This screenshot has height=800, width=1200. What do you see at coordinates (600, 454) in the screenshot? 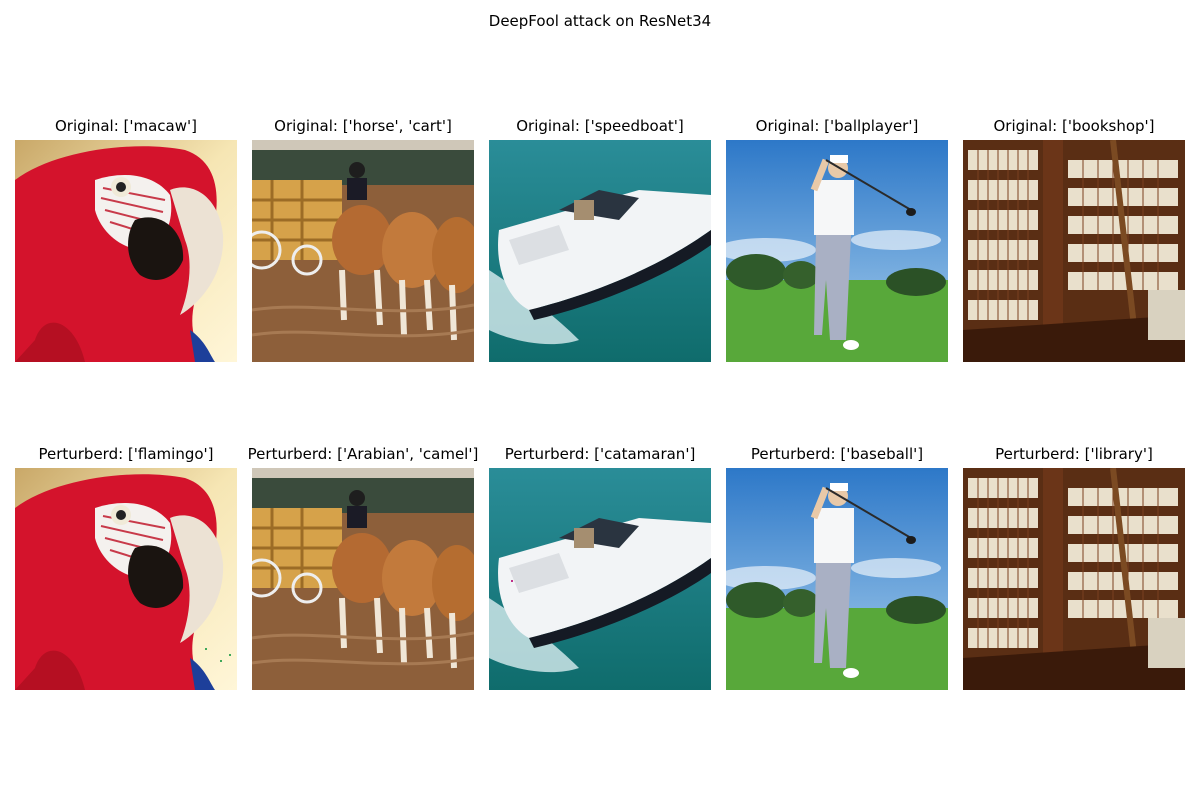
I see `panel-title: Perturberd: ['catamaran']` at bounding box center [600, 454].